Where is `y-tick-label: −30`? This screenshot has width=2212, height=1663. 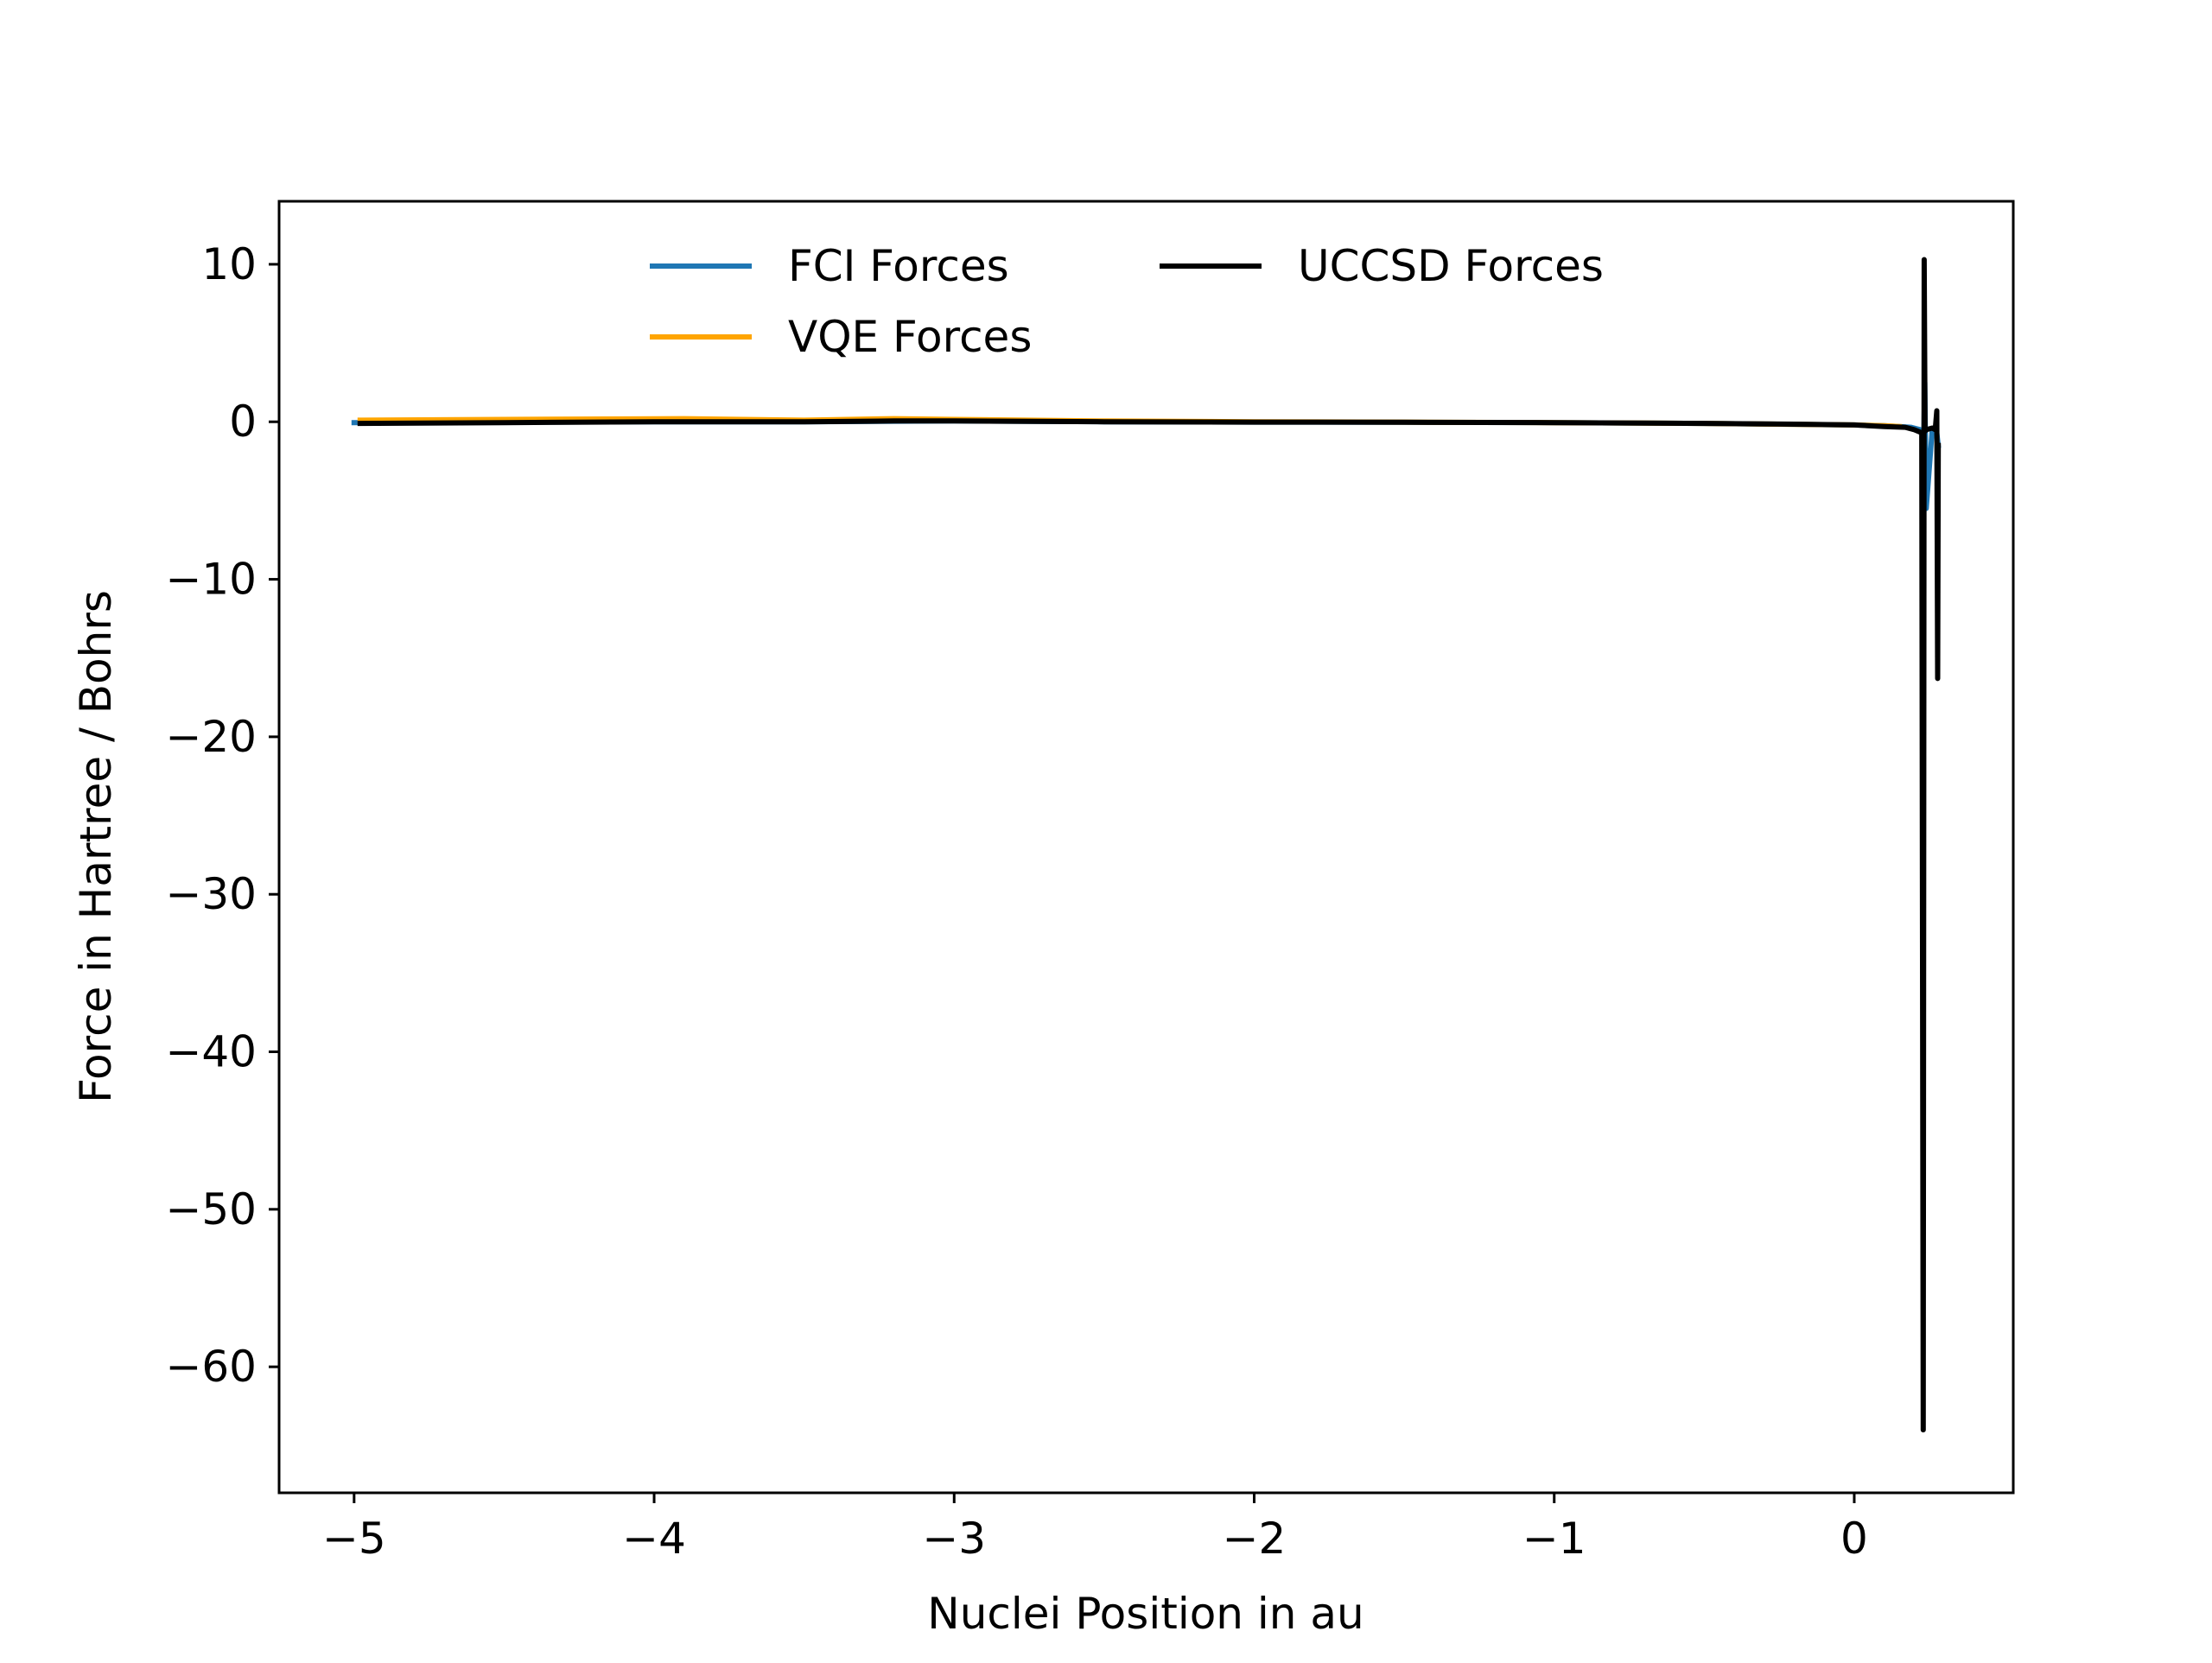 y-tick-label: −30 is located at coordinates (211, 894).